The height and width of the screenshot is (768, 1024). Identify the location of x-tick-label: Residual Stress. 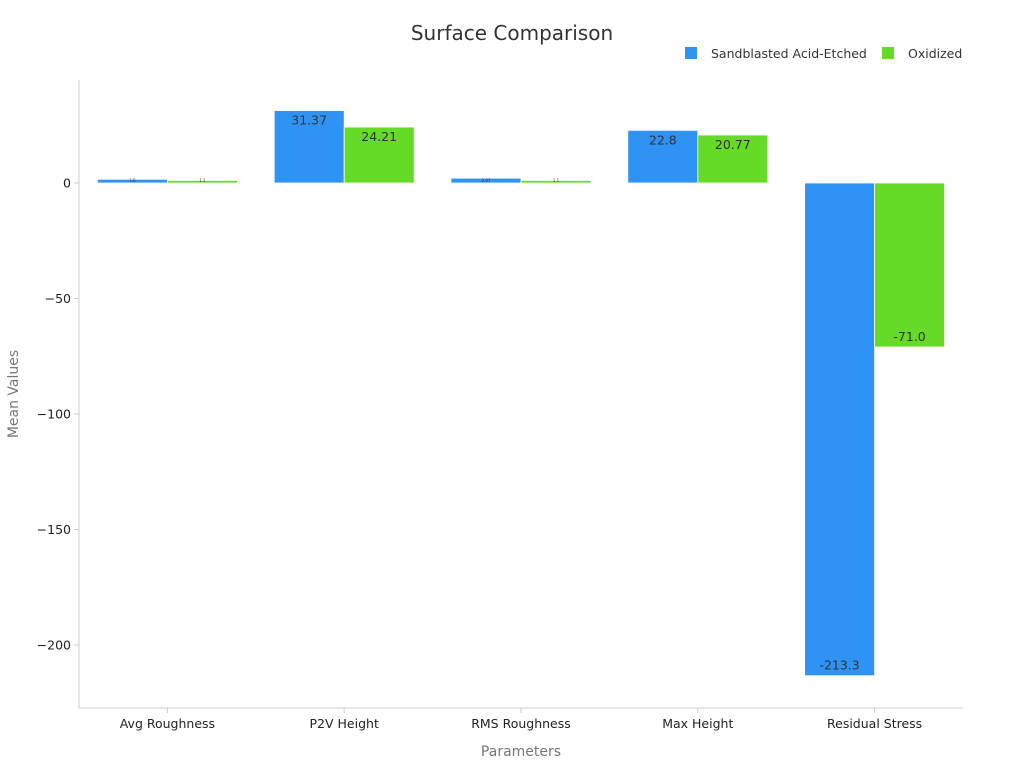
(874, 723).